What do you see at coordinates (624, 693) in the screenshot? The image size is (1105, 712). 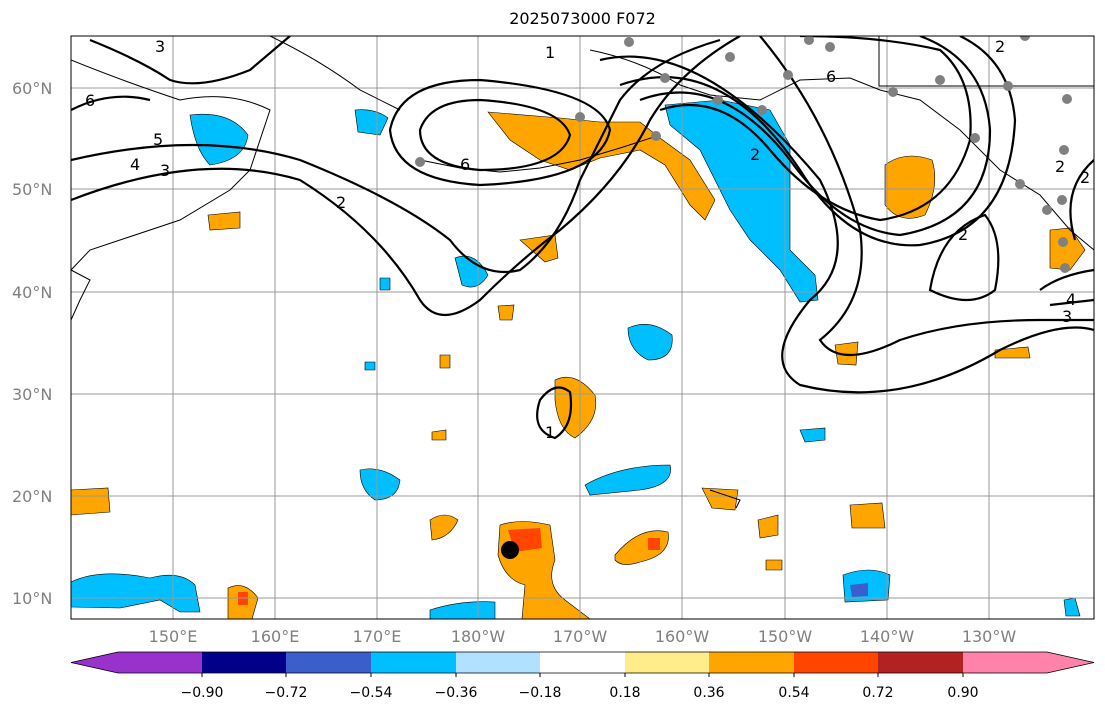 I see `colorbar-label: 0.18` at bounding box center [624, 693].